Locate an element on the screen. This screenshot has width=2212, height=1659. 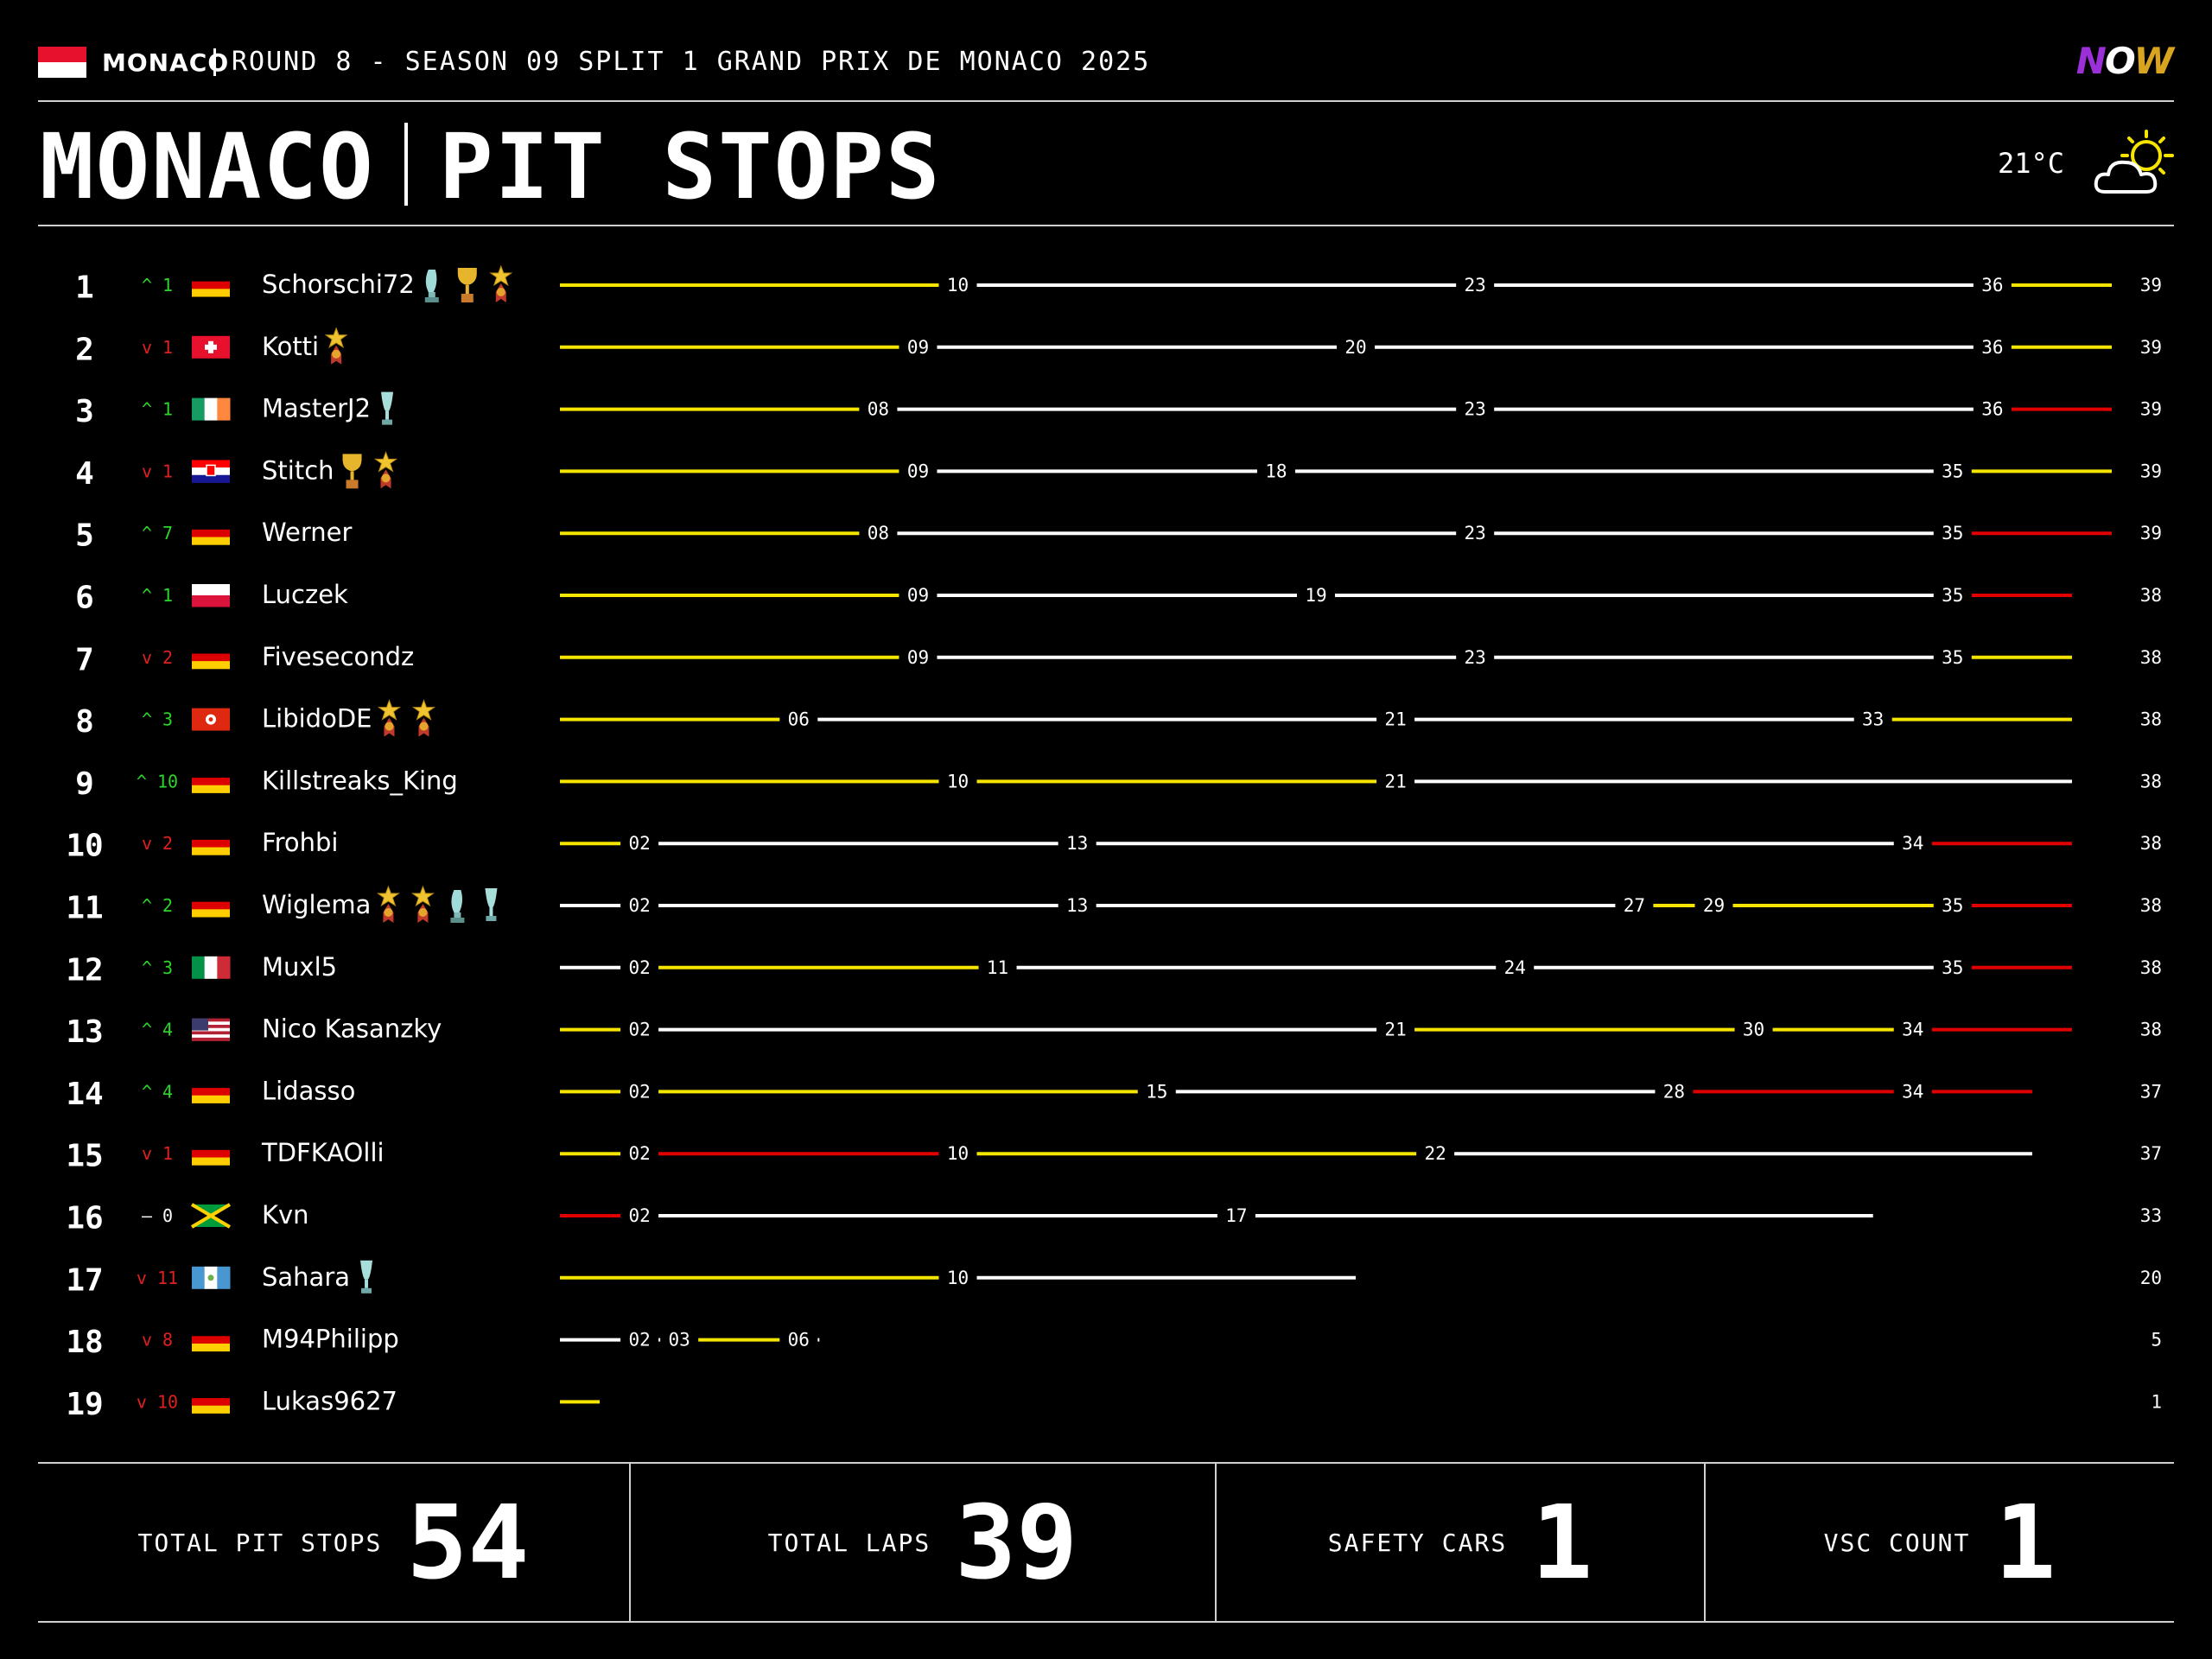
position-number: 3 is located at coordinates (84, 411).